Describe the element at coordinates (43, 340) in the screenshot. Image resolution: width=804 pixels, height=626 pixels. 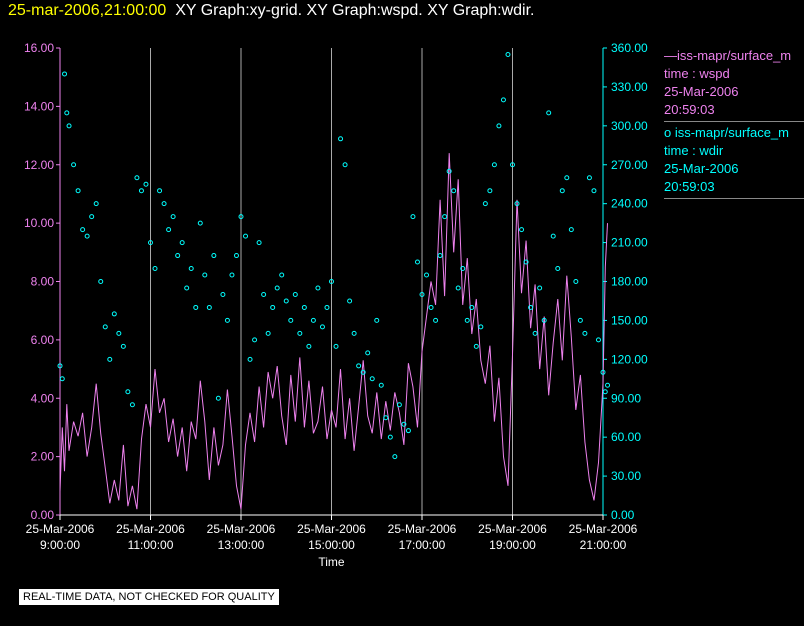
I see `left-tick-label: 6.00` at that location.